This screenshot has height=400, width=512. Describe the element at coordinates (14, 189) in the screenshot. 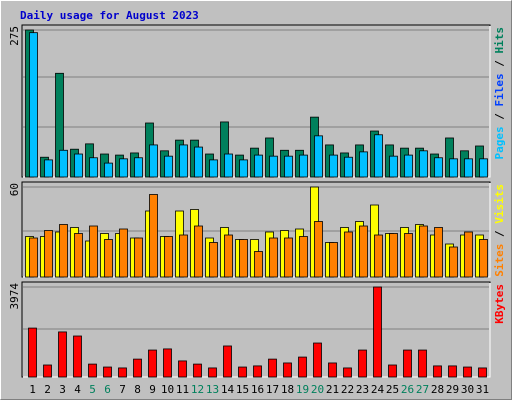

I see `y-tick-label: 60` at that location.